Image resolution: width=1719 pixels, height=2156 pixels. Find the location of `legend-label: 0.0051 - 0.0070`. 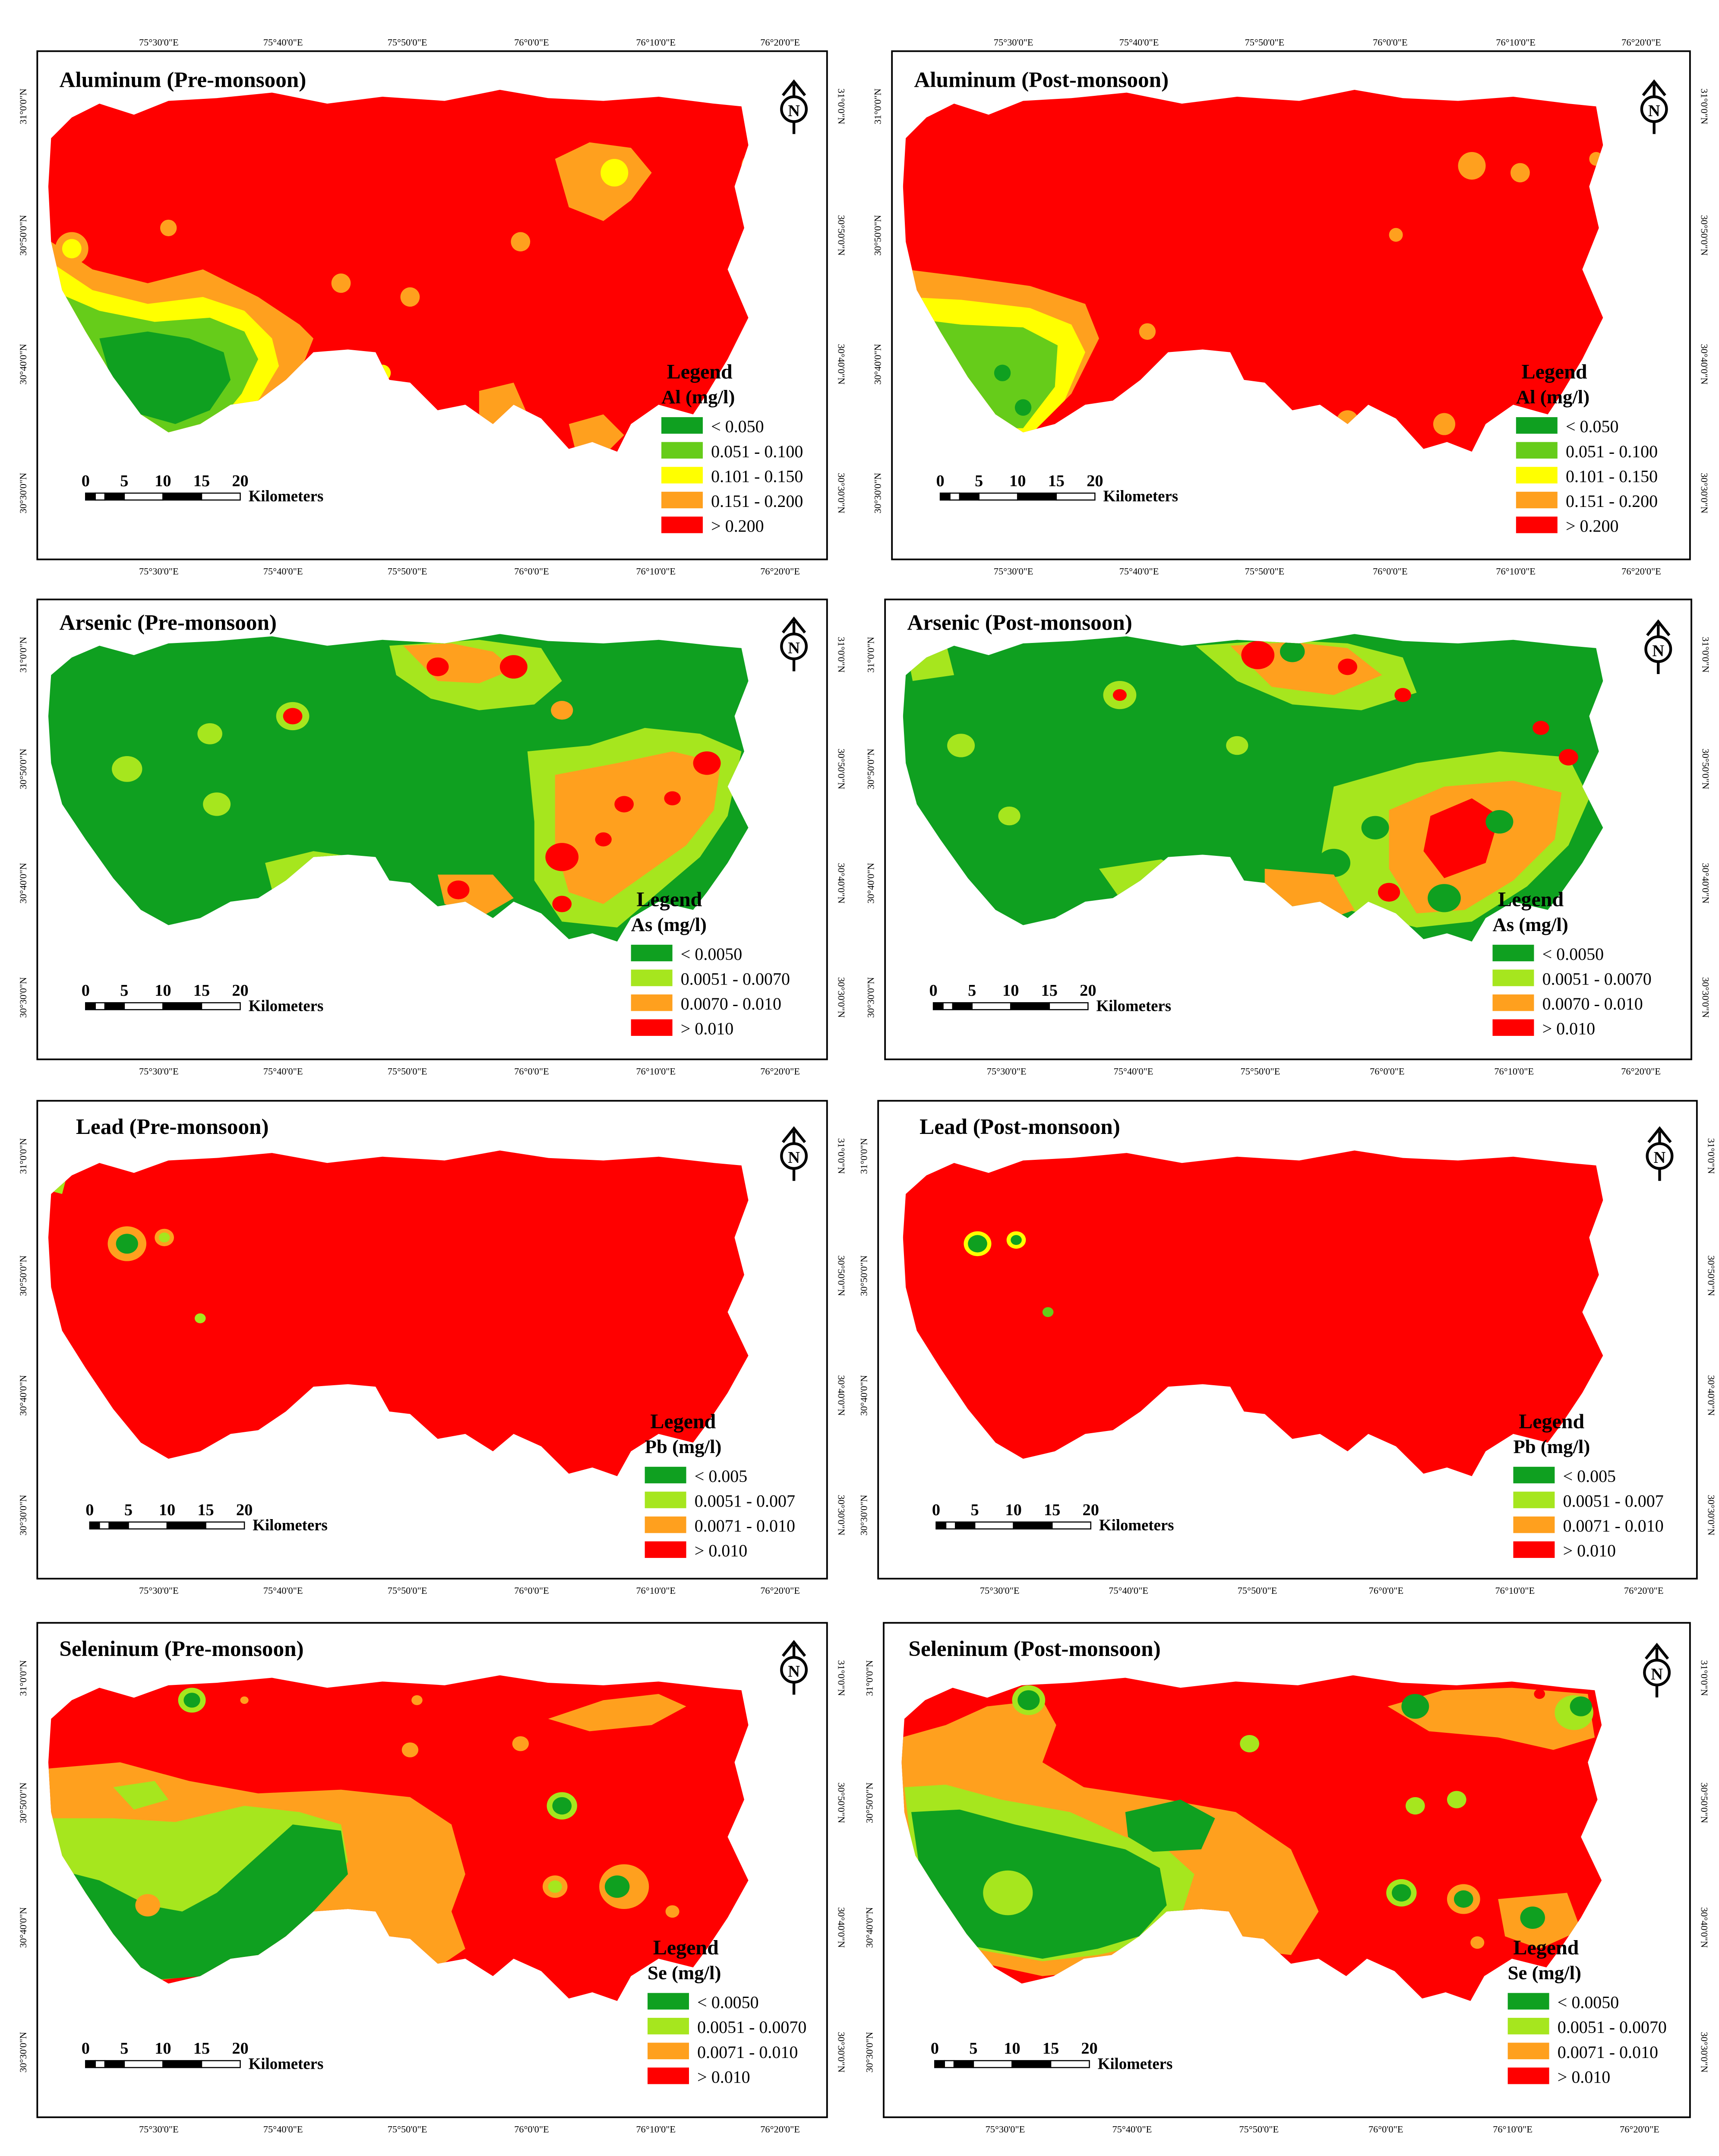

legend-label: 0.0051 - 0.0070 is located at coordinates (1613, 2027).